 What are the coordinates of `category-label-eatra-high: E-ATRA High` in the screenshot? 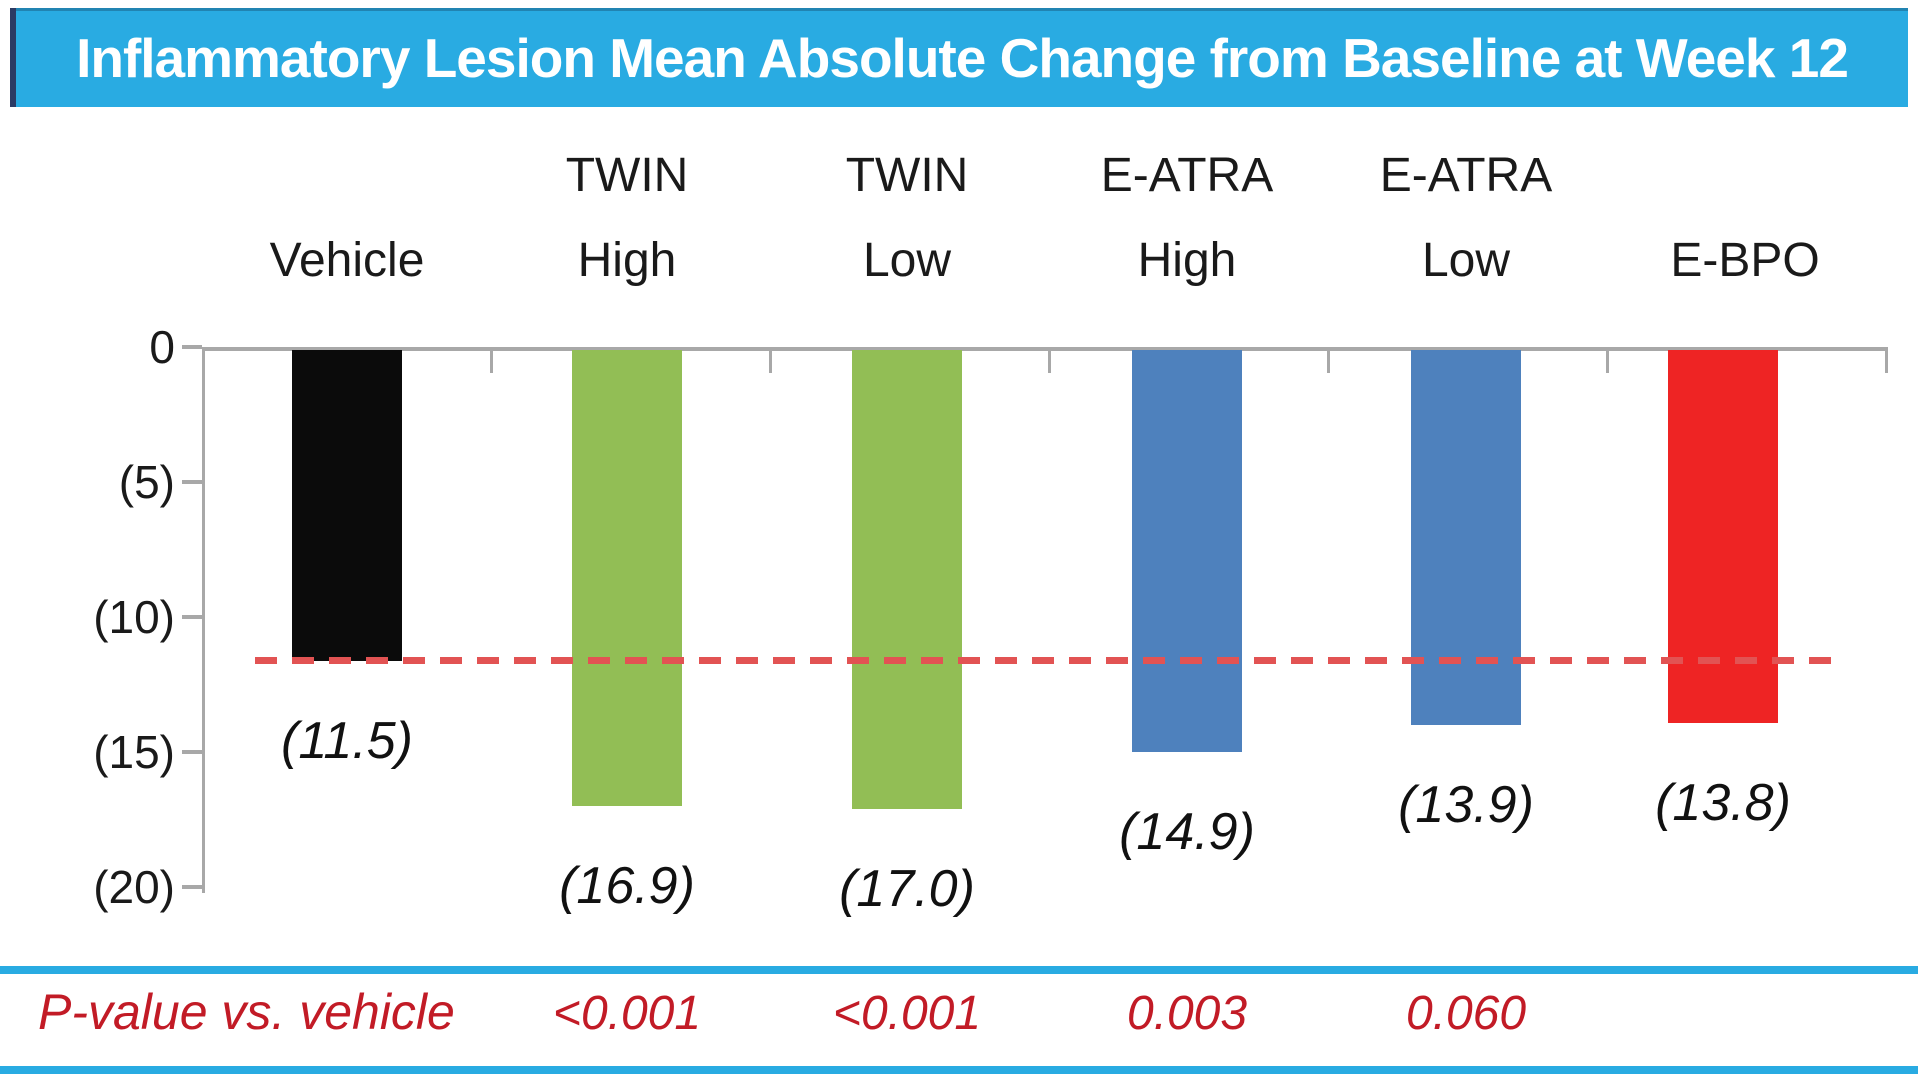 It's located at (1187, 218).